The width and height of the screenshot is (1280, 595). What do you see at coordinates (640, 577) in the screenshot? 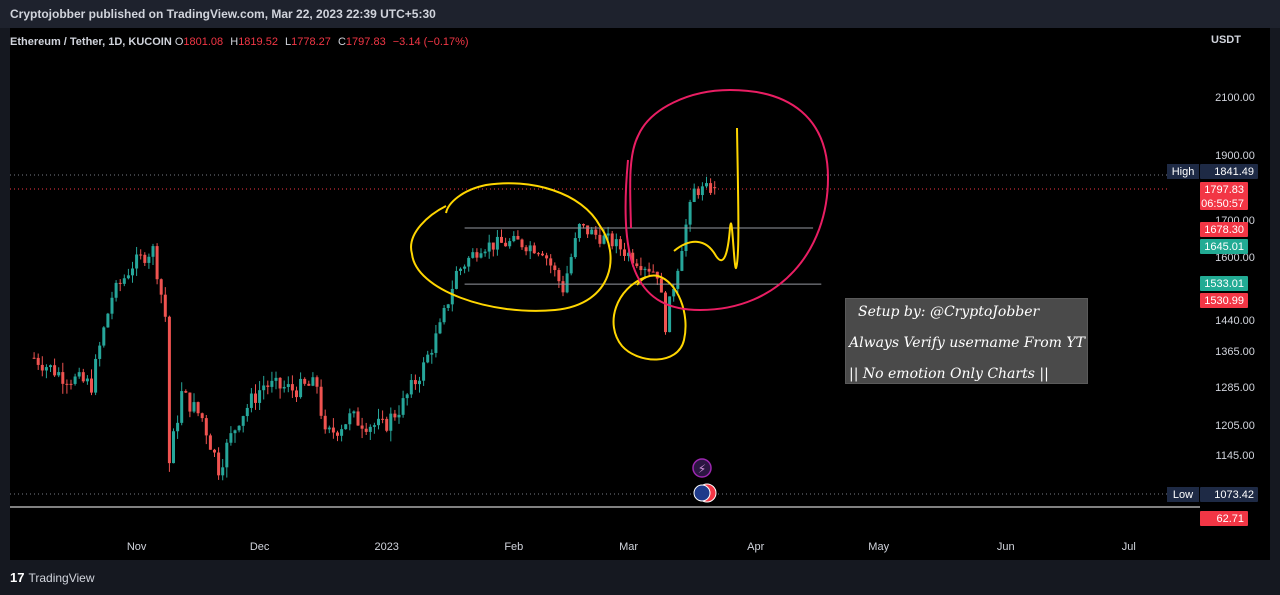
I see `footer: 17 TradingView` at bounding box center [640, 577].